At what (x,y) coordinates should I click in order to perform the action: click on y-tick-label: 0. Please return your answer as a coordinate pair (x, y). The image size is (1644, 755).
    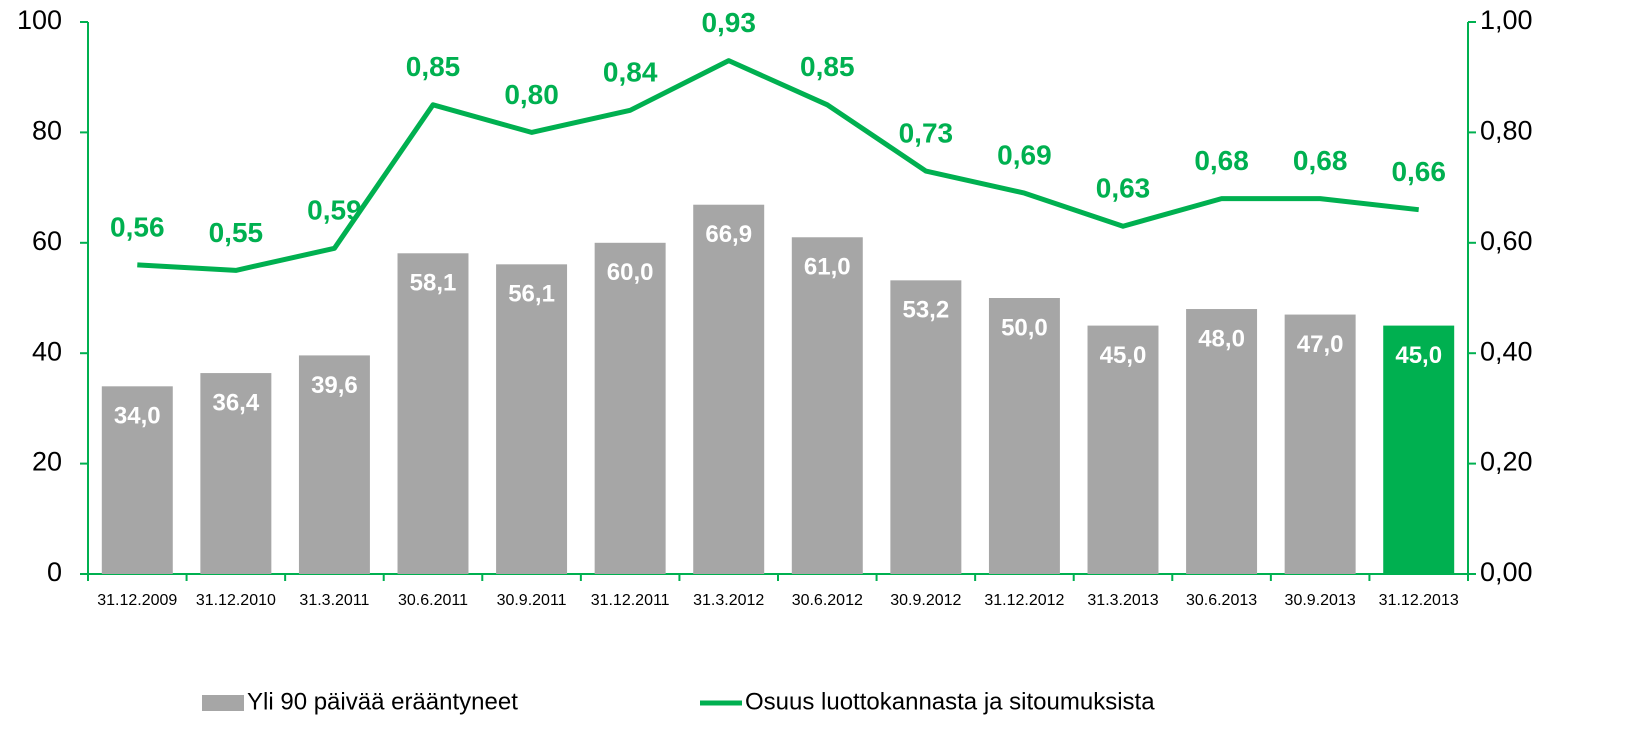
    Looking at the image, I should click on (54, 572).